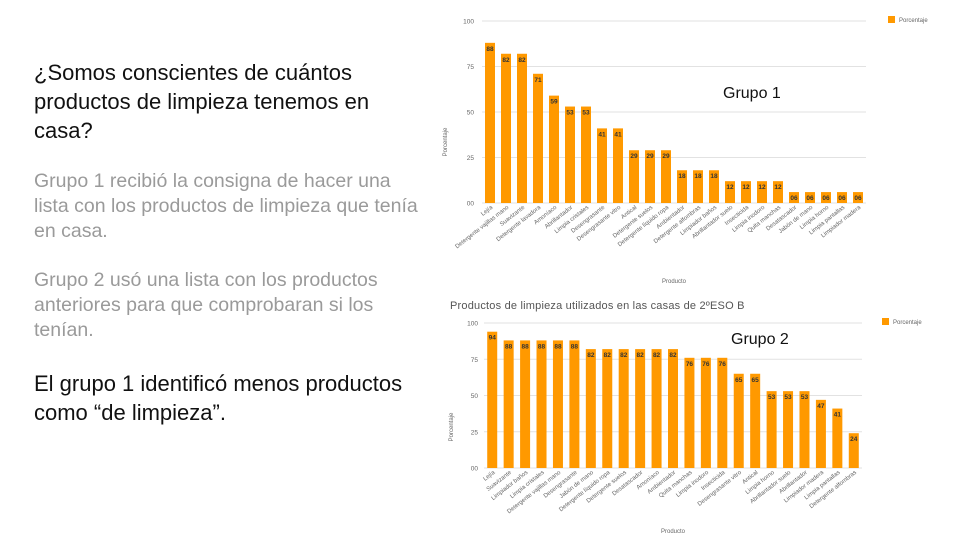 The height and width of the screenshot is (540, 960). What do you see at coordinates (821, 406) in the screenshot?
I see `chart2-data-label: 47` at bounding box center [821, 406].